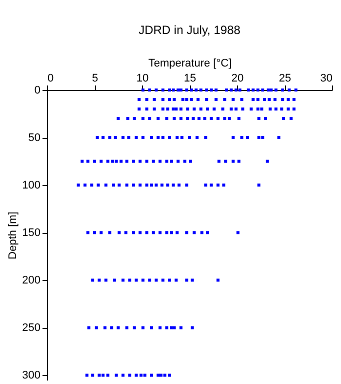 The width and height of the screenshot is (341, 384). I want to click on y-tick-label: 0, so click(37, 90).